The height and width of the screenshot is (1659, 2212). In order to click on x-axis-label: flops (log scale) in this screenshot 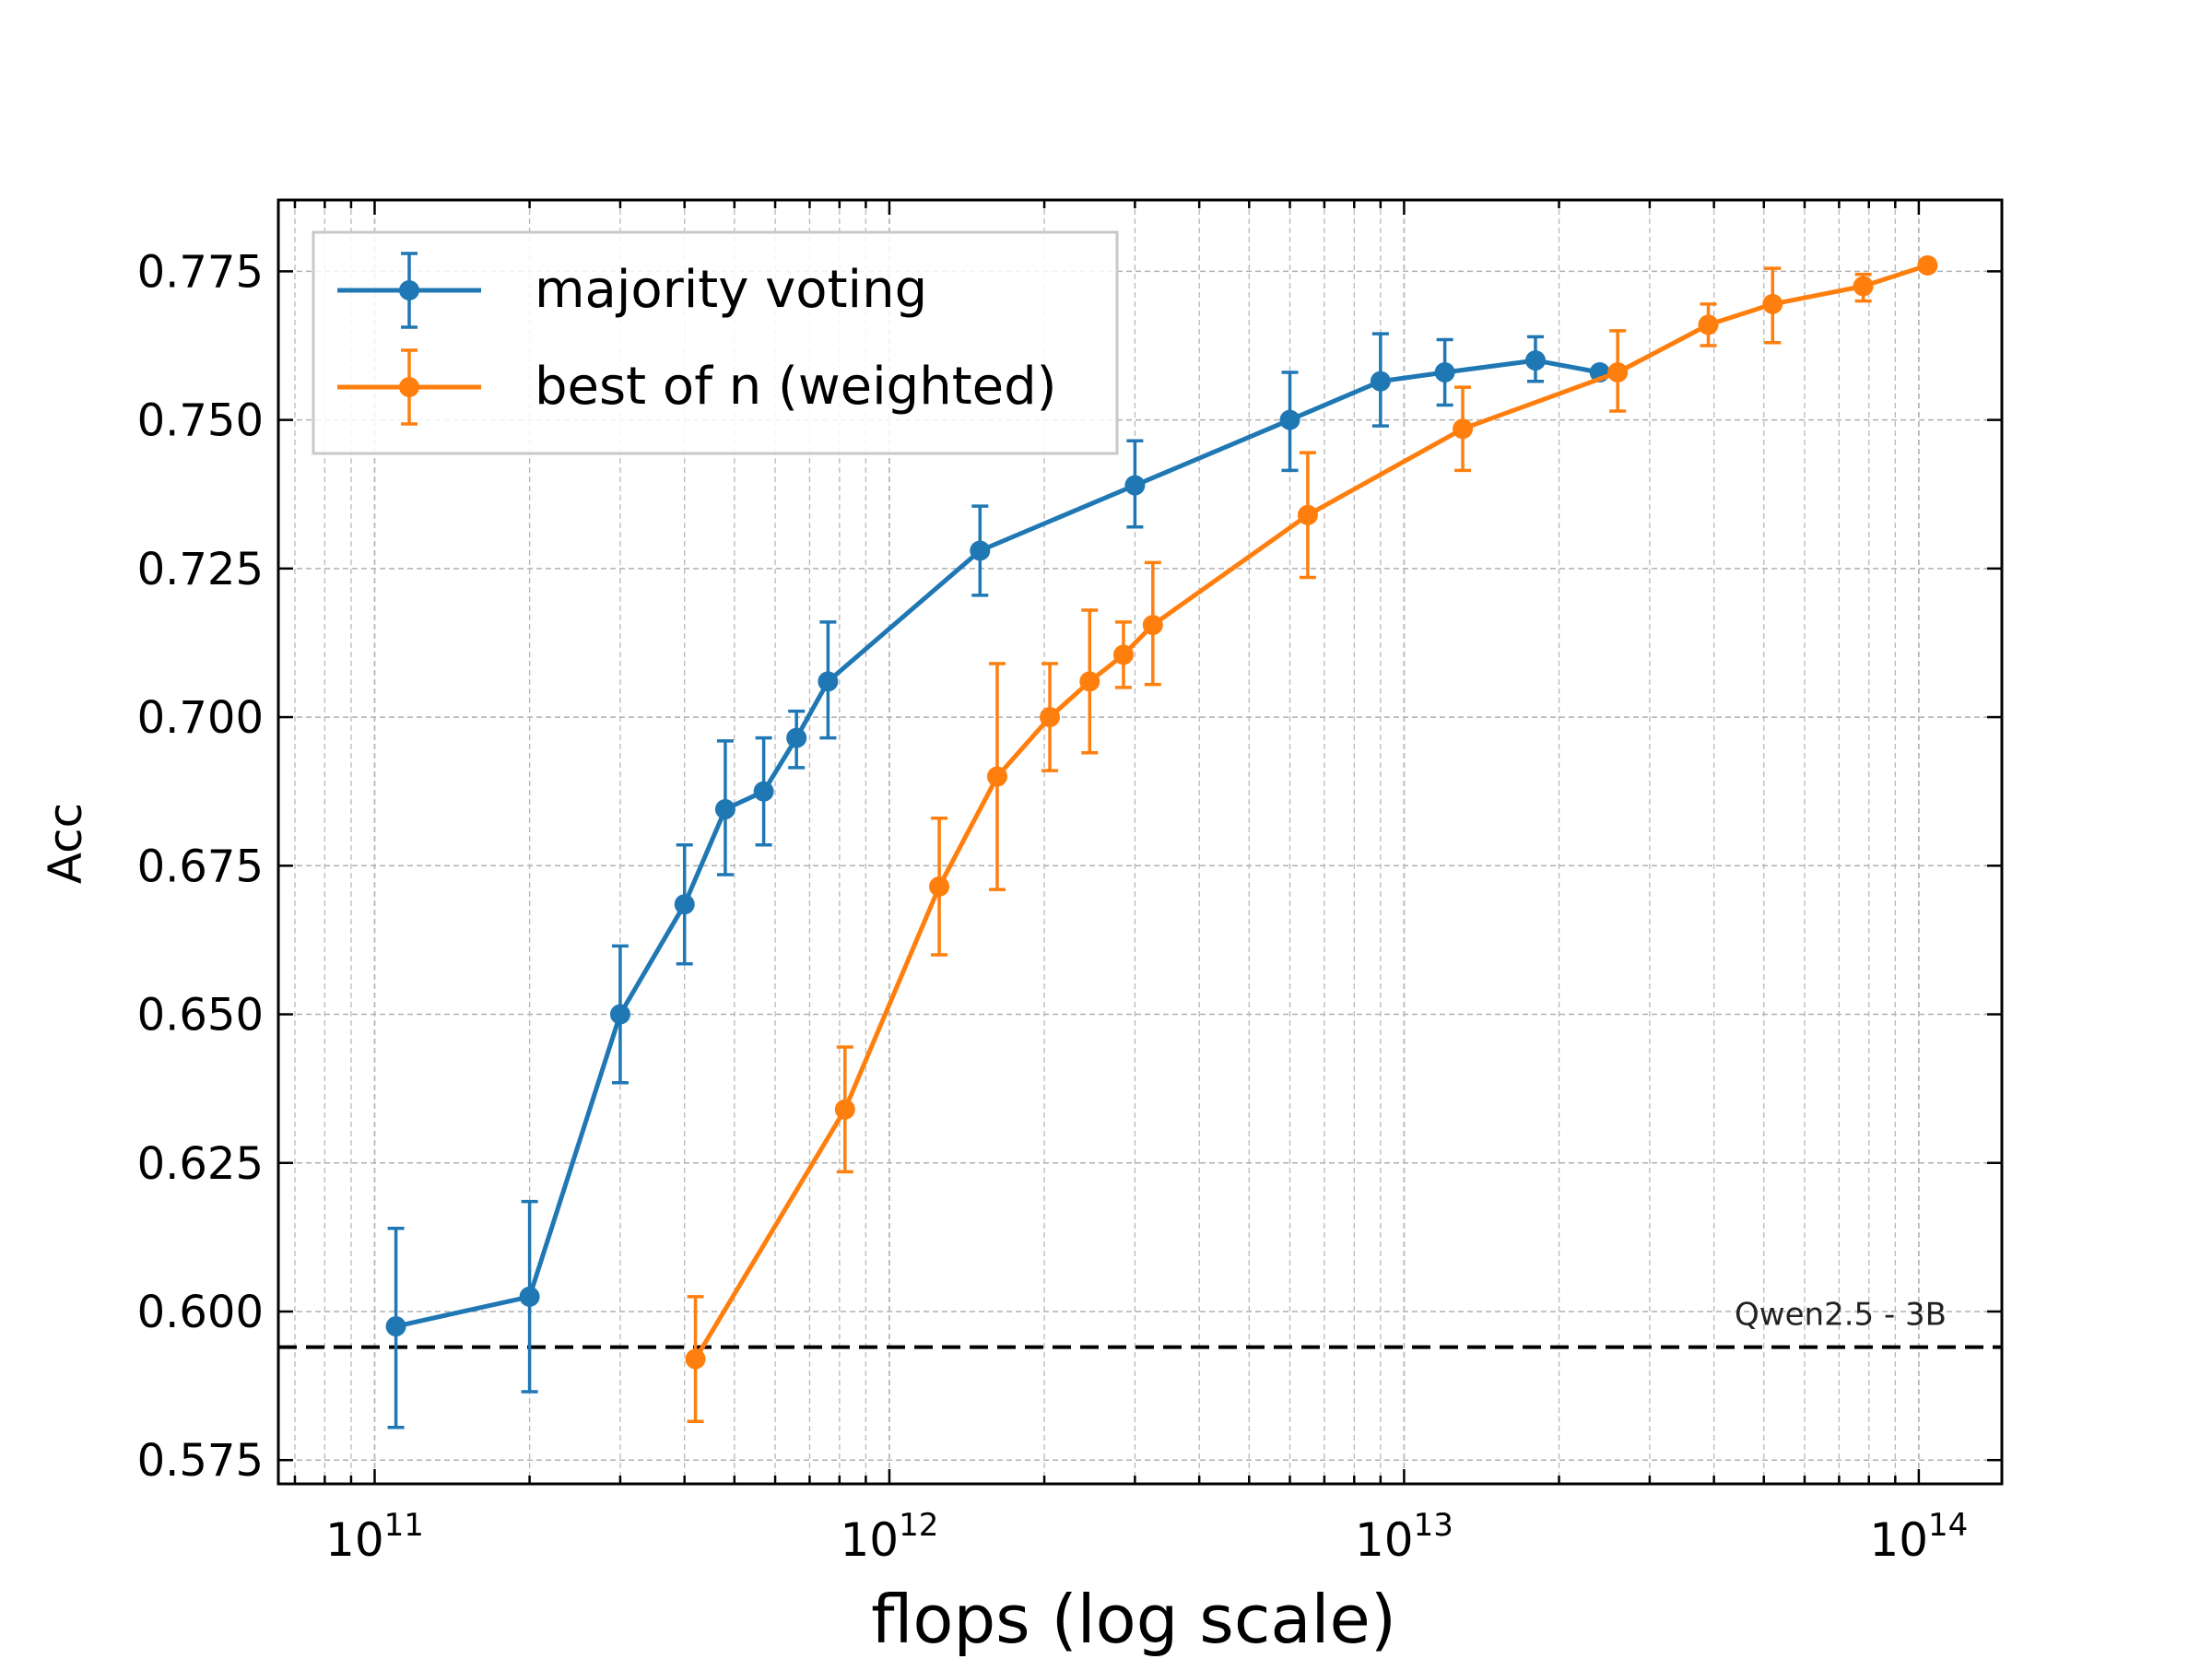, I will do `click(1133, 1619)`.